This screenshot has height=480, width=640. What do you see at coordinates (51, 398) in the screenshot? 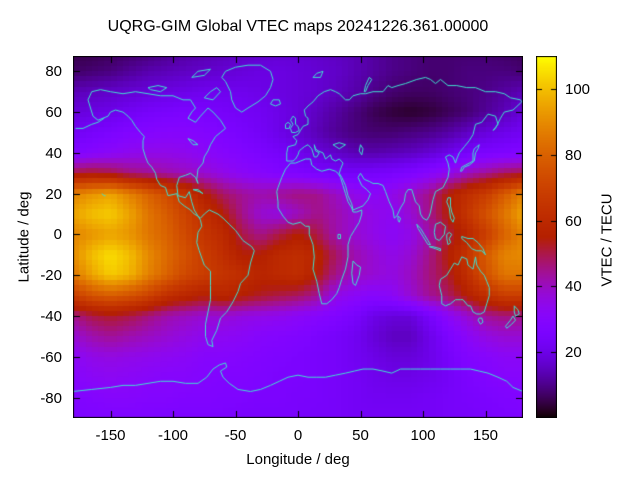
I see `y-tick-label: -80` at bounding box center [51, 398].